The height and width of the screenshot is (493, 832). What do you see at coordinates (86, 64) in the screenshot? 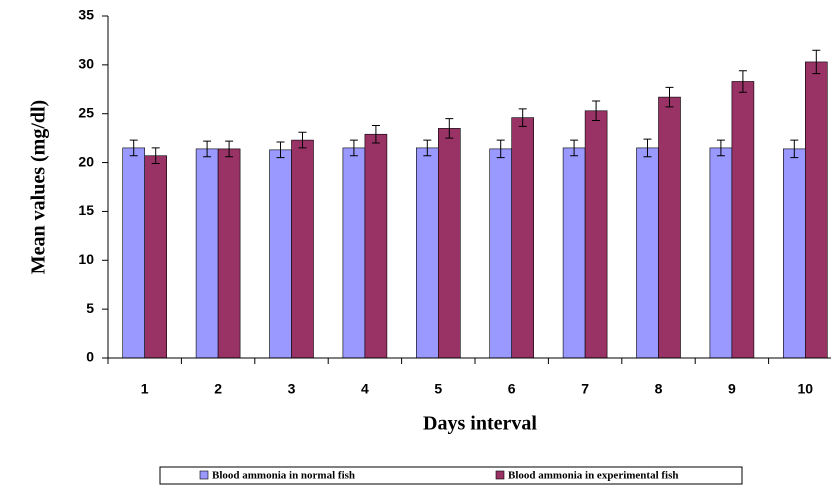
I see `y-tick-label: 30` at bounding box center [86, 64].